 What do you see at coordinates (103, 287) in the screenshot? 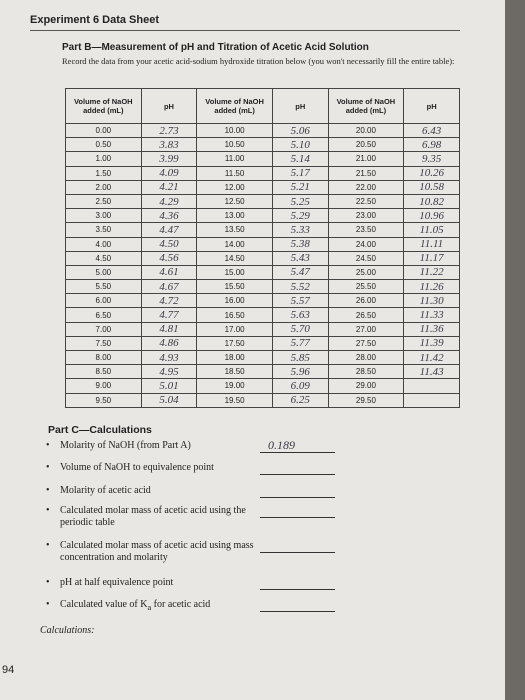
I see `table-cell: 5.50` at bounding box center [103, 287].